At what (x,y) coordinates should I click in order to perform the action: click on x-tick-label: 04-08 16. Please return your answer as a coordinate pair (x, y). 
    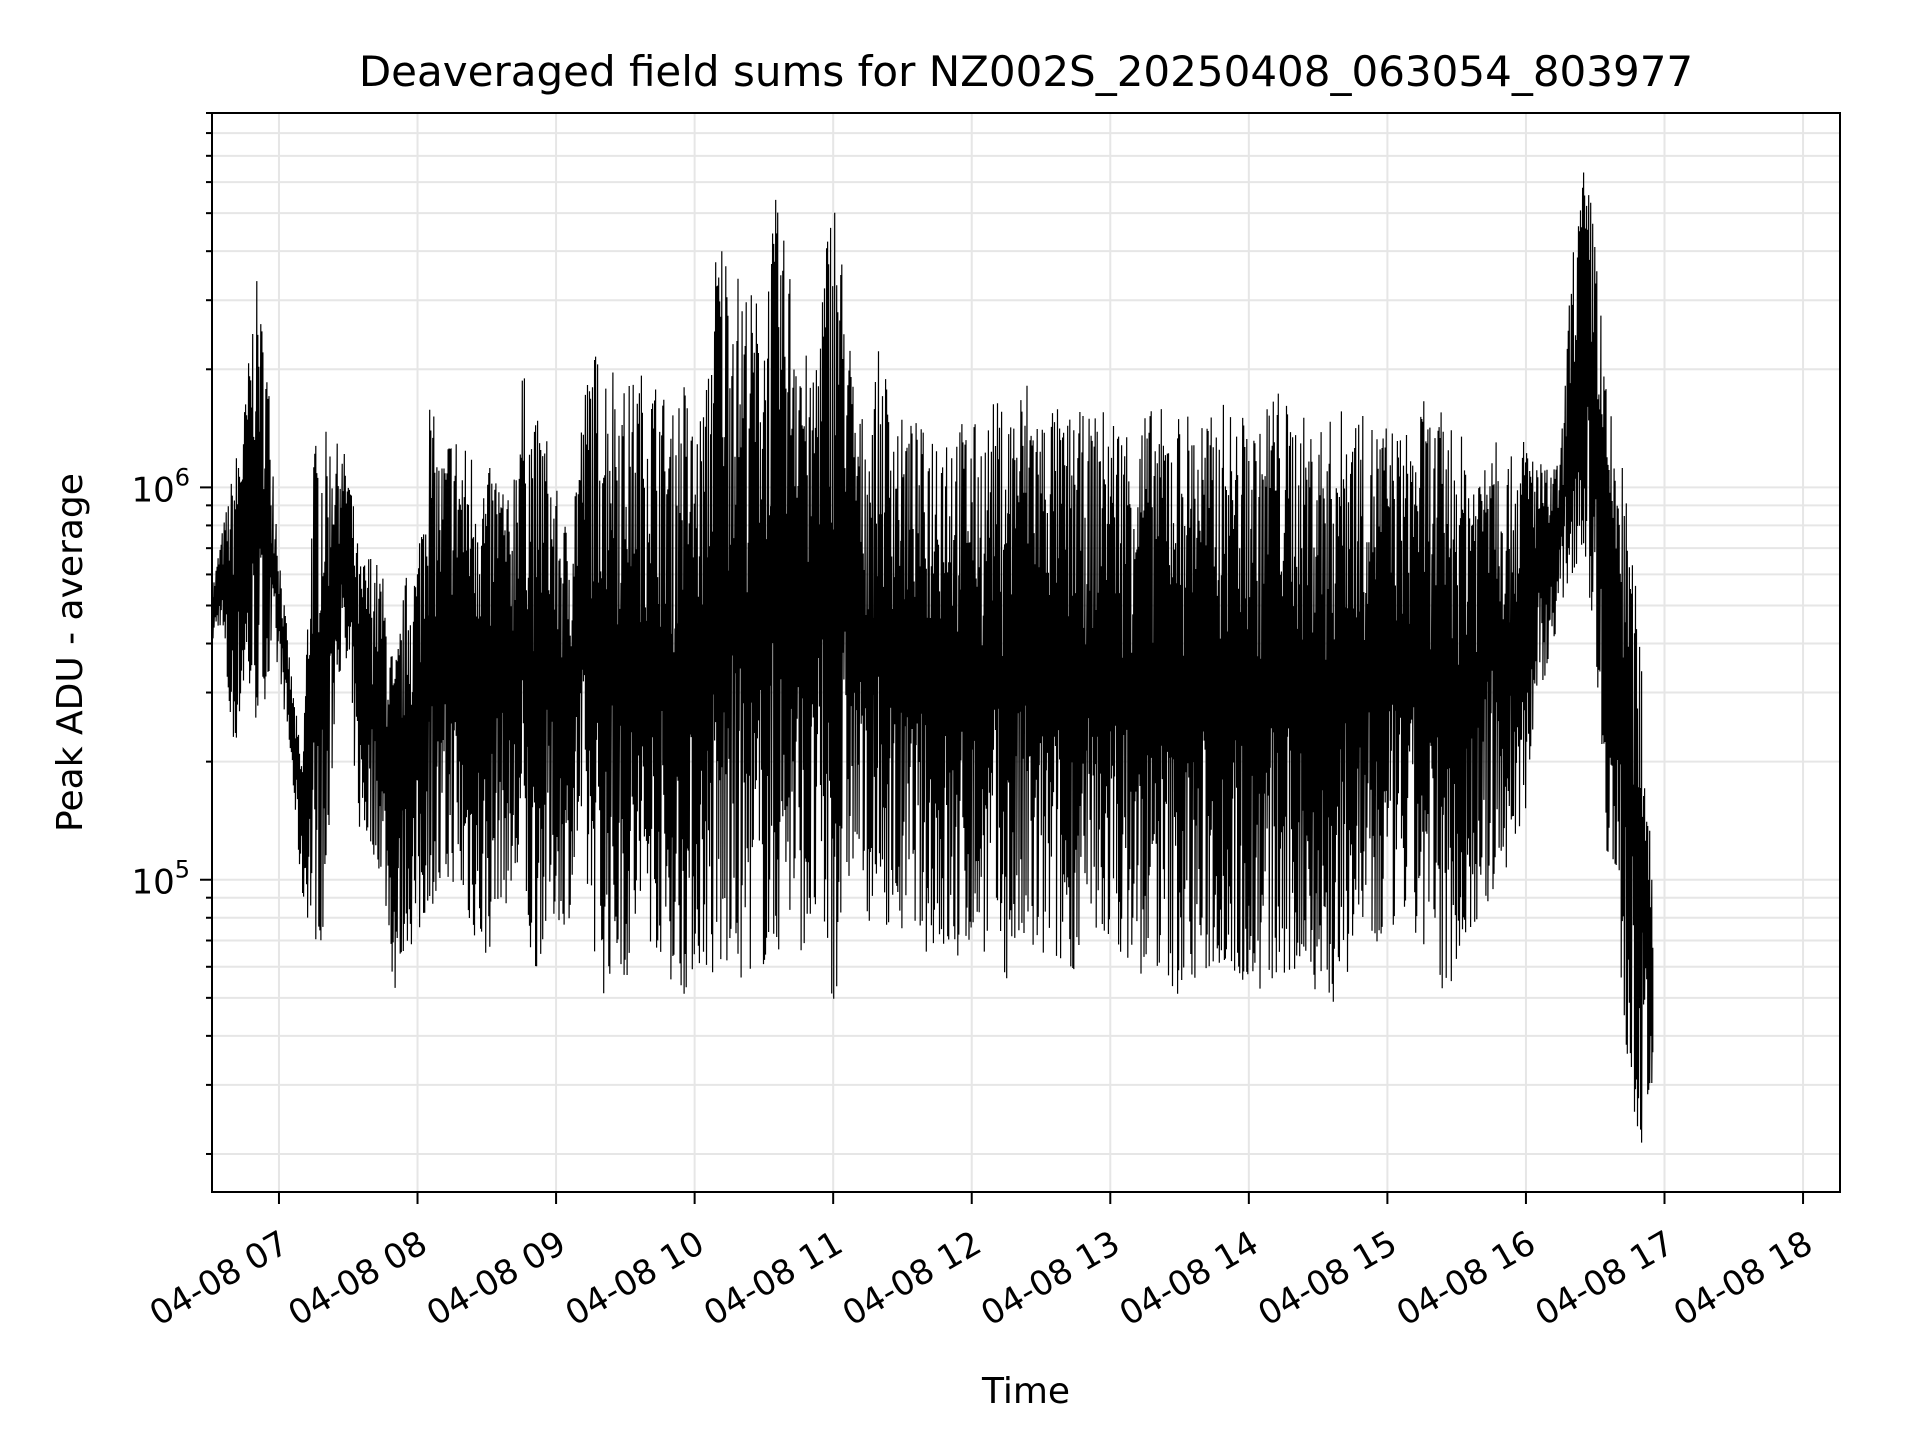
    Looking at the image, I should click on (1466, 1278).